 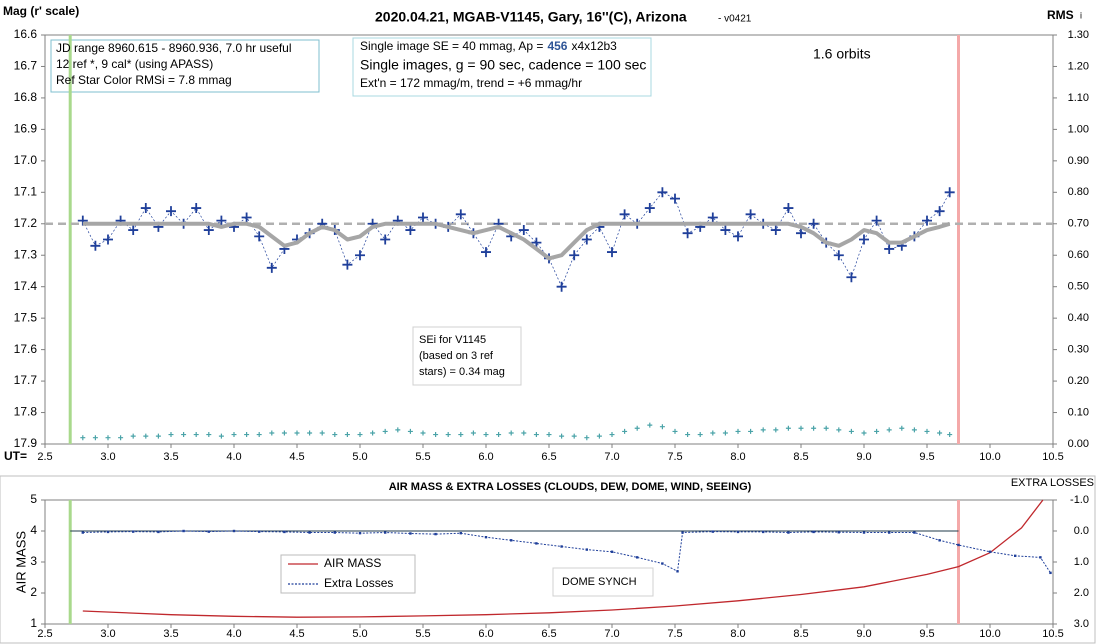 What do you see at coordinates (566, 552) in the screenshot?
I see `series-line` at bounding box center [566, 552].